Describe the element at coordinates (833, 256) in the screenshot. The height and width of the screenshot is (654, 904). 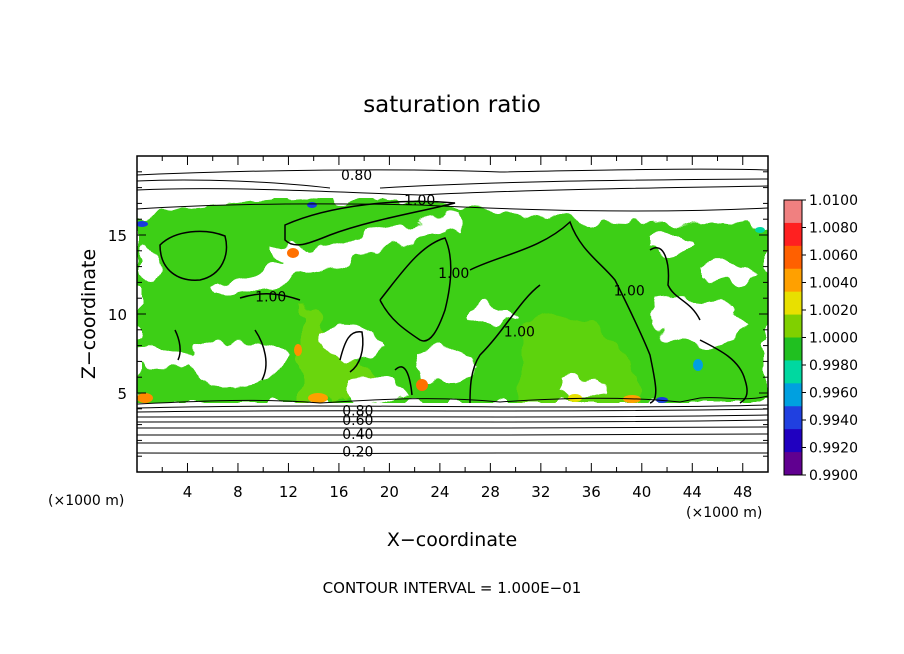
I see `colorbar-label: 1.0060` at that location.